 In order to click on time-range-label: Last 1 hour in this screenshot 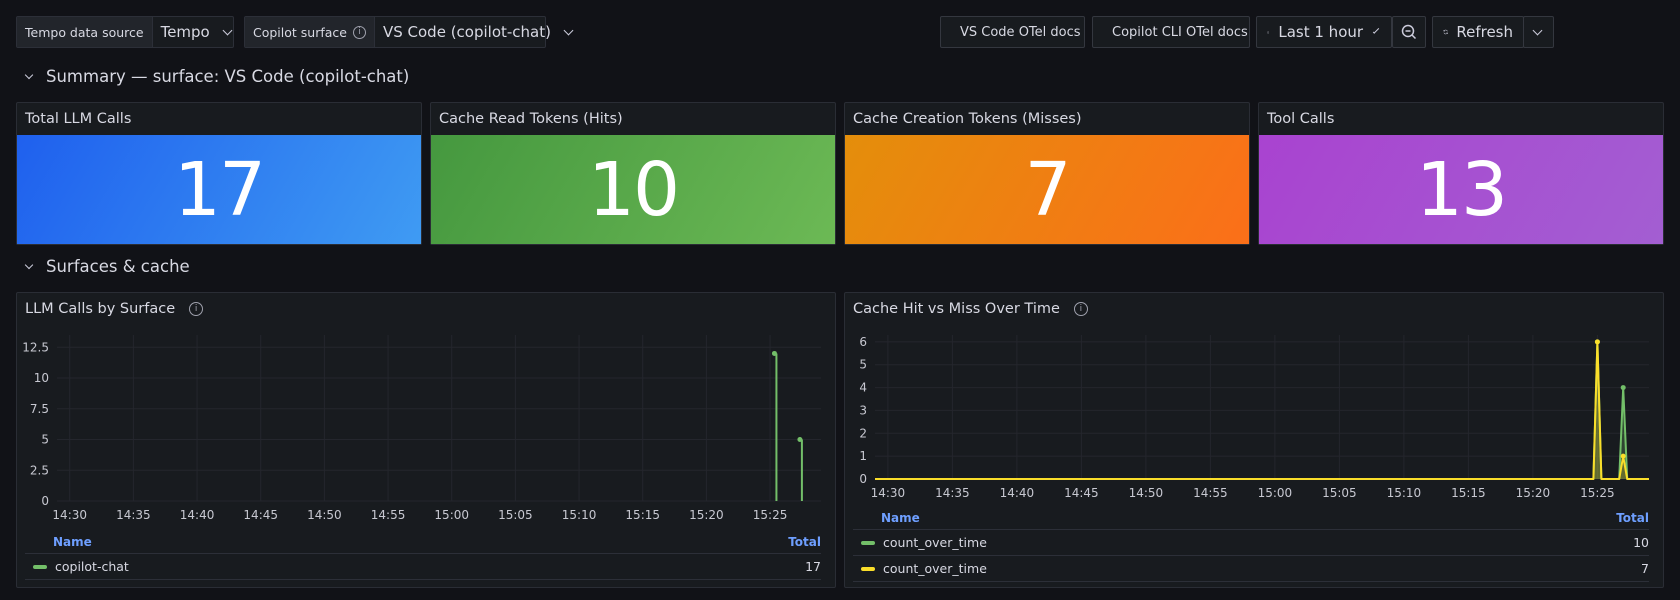, I will do `click(1321, 32)`.